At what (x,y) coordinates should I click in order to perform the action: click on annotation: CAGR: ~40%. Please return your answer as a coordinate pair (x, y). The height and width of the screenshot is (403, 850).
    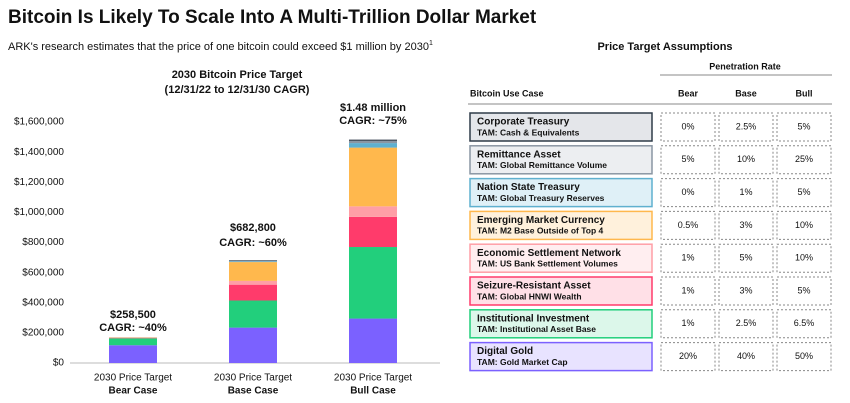
    Looking at the image, I should click on (133, 328).